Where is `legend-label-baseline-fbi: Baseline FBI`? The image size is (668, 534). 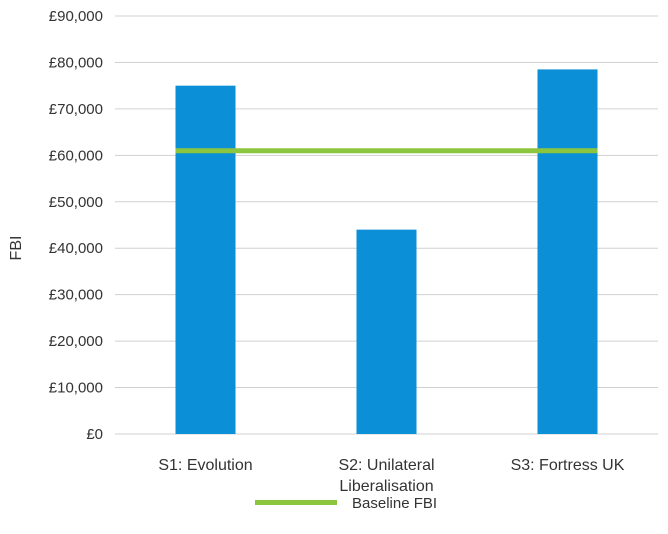
legend-label-baseline-fbi: Baseline FBI is located at coordinates (394, 503).